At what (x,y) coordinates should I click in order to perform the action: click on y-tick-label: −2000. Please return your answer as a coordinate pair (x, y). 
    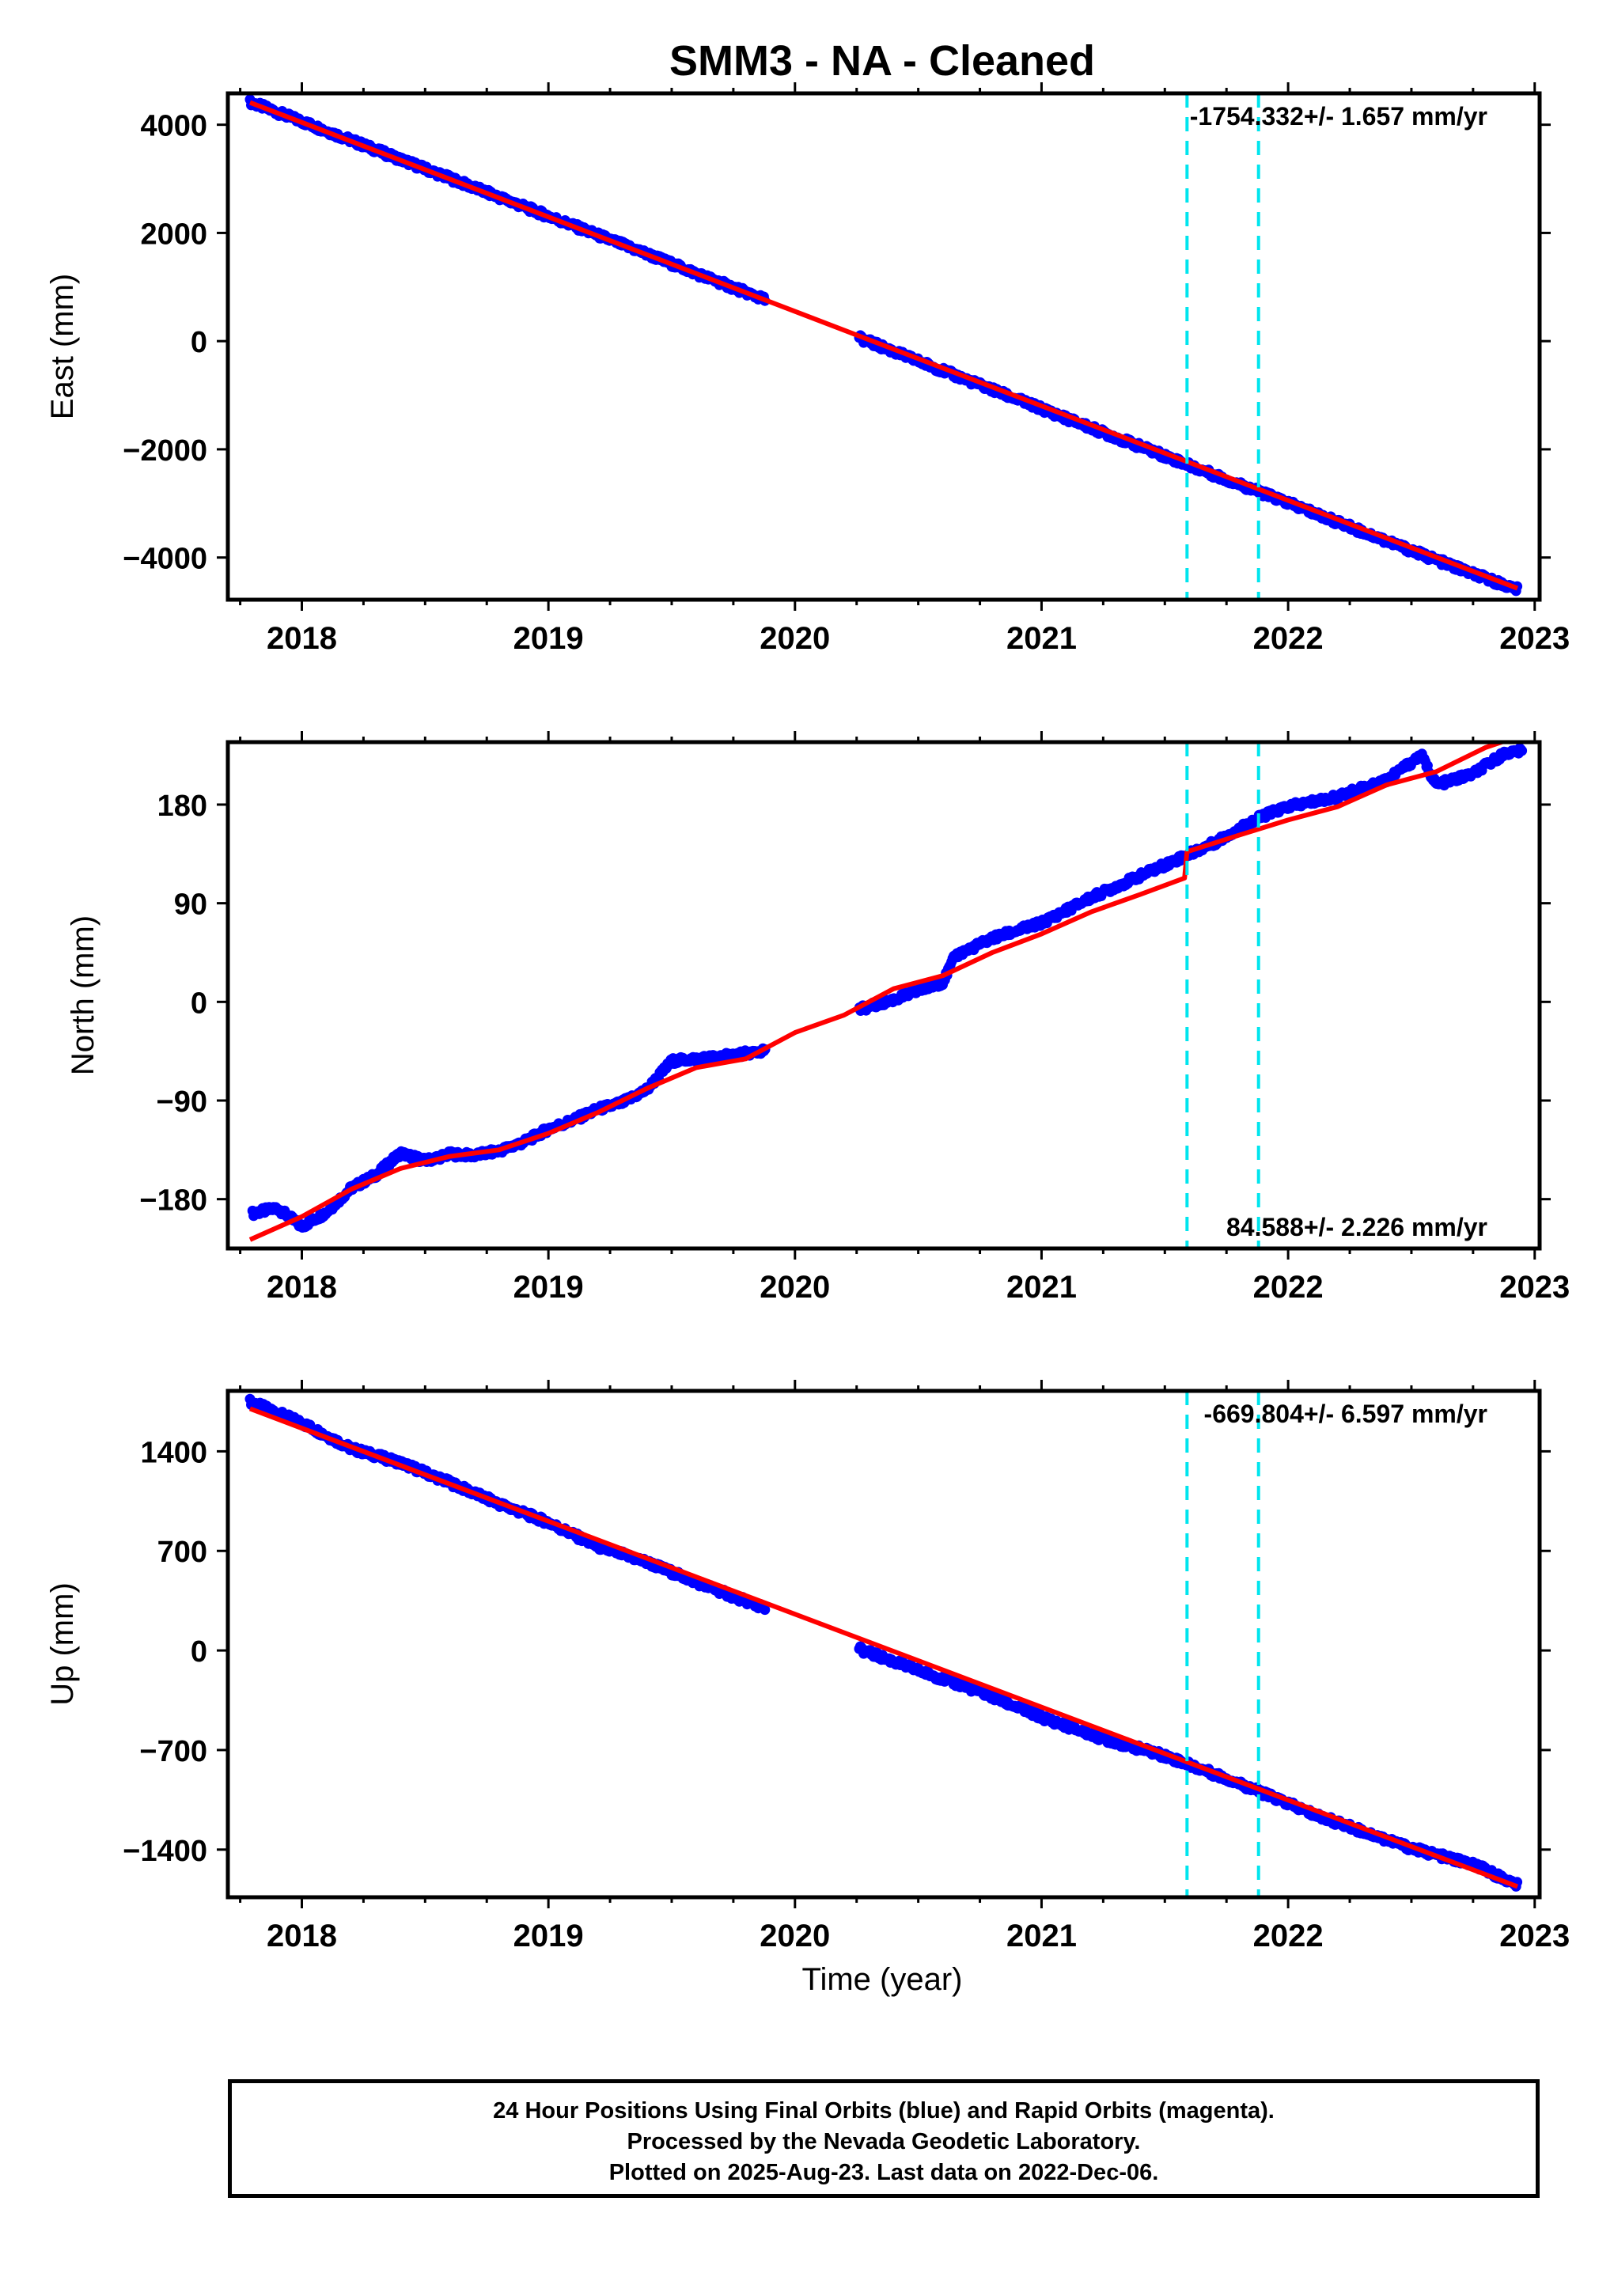
    Looking at the image, I should click on (165, 451).